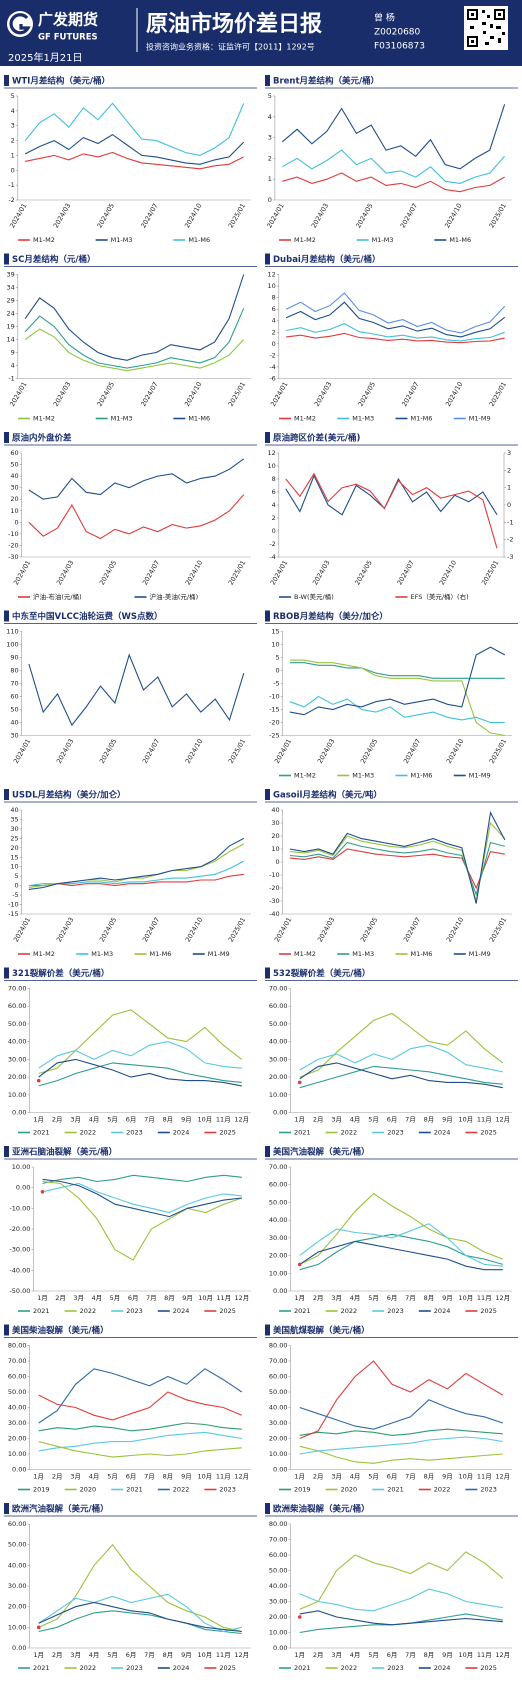 The height and width of the screenshot is (1684, 522). Describe the element at coordinates (280, 1291) in the screenshot. I see `y-tick-label: 0.00` at that location.